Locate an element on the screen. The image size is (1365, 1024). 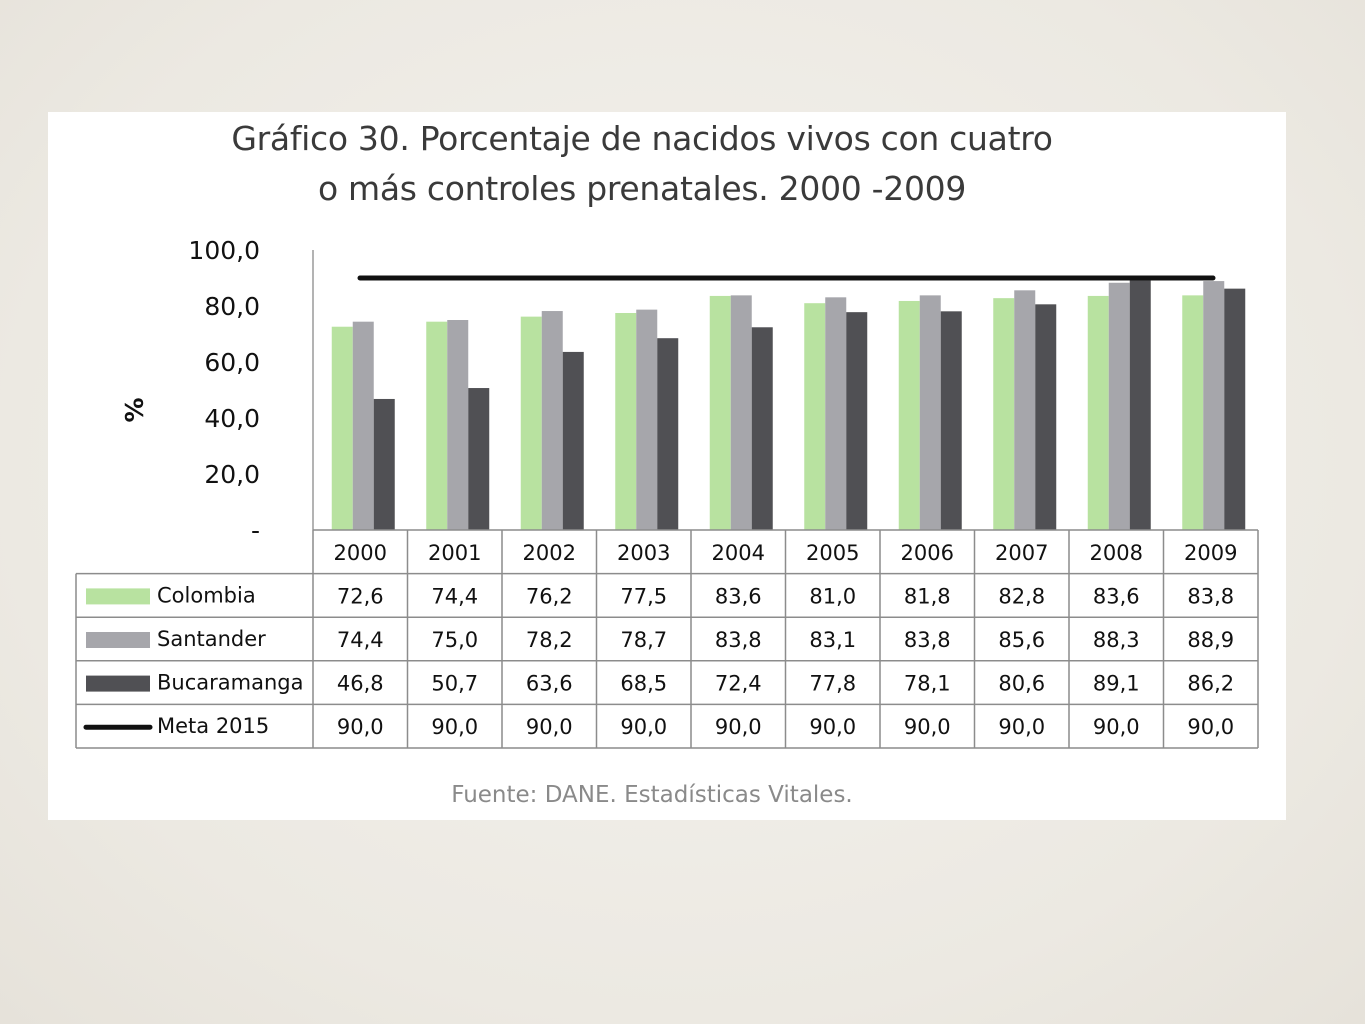
data-label: 63,6 is located at coordinates (549, 684).